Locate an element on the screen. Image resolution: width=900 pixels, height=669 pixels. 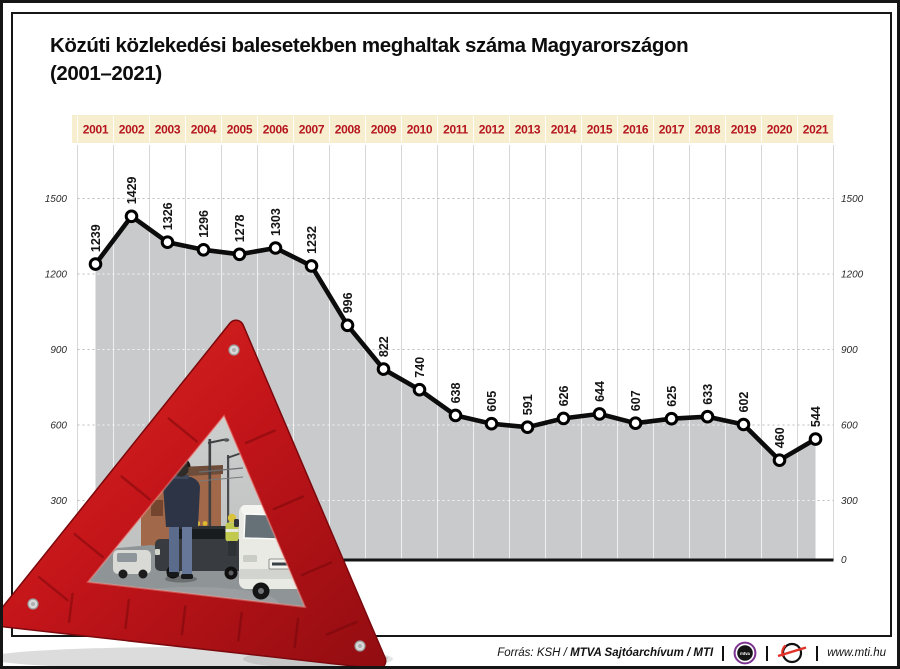
year-label: 2010 is located at coordinates (420, 130).